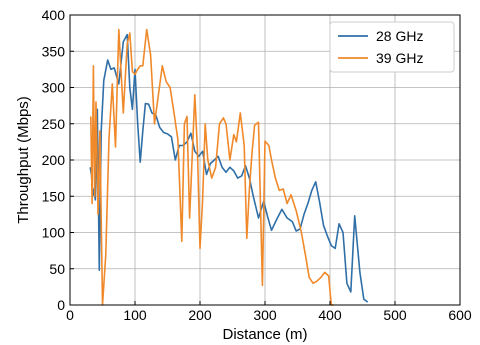 Image resolution: width=480 pixels, height=345 pixels. Describe the element at coordinates (460, 315) in the screenshot. I see `x-tick-label: 600` at that location.